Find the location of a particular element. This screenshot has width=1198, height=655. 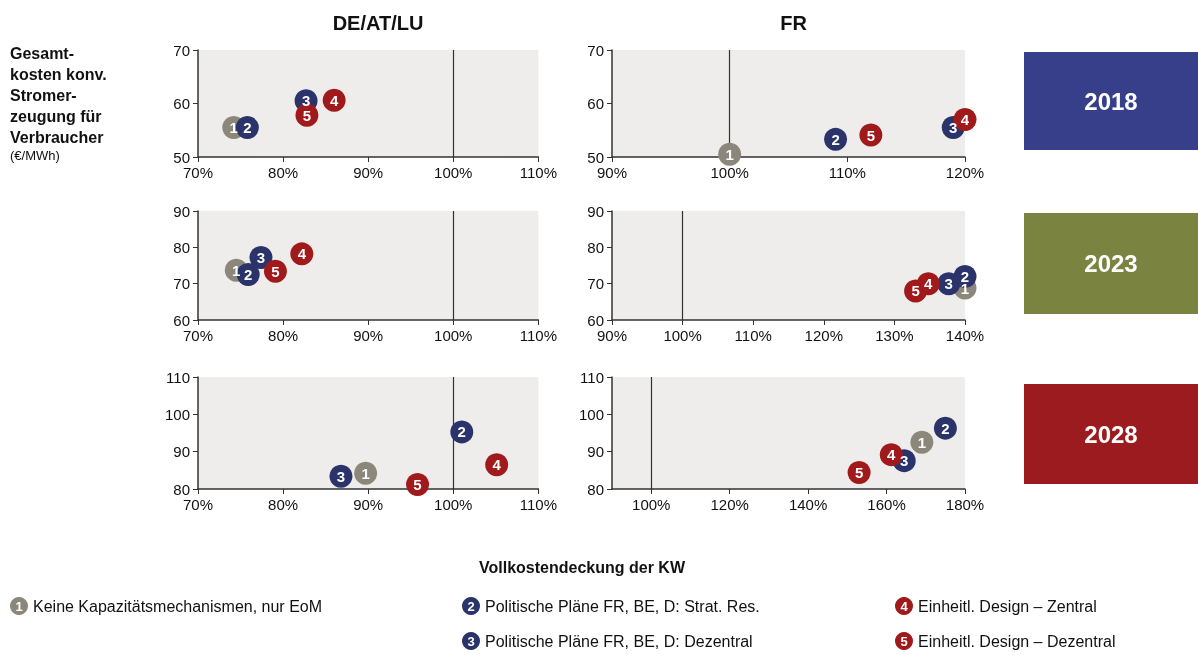

text: 5 is located at coordinates (904, 641).